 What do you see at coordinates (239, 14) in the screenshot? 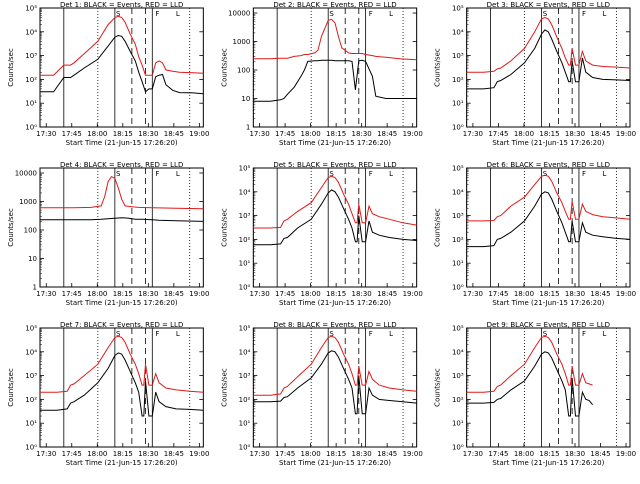
I see `y-tick-label: 10000` at bounding box center [239, 14].